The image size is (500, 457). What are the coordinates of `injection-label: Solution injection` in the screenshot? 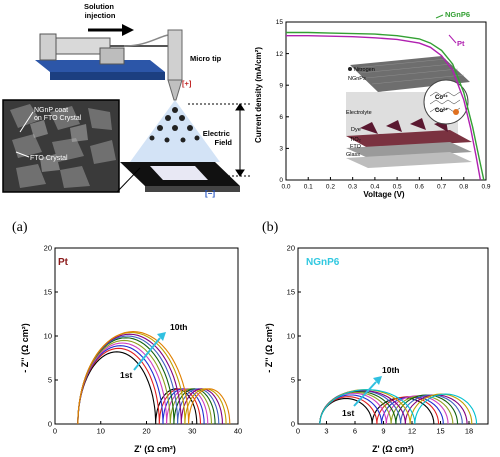 It's located at (100, 11).